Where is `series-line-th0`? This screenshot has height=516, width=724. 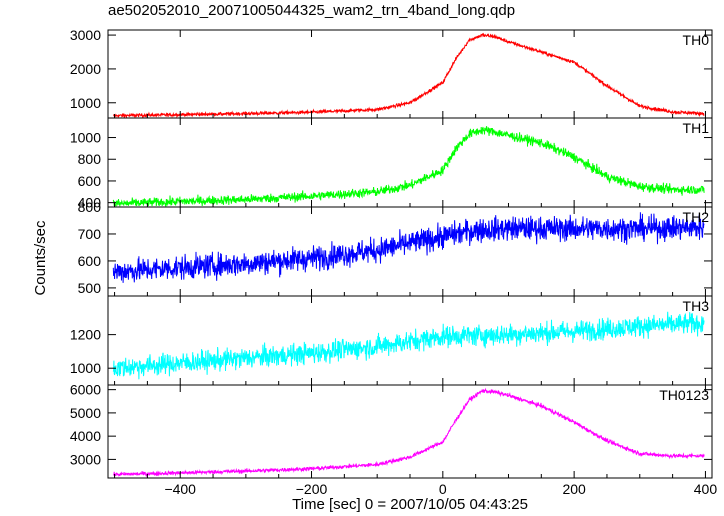 series-line-th0 is located at coordinates (408, 75).